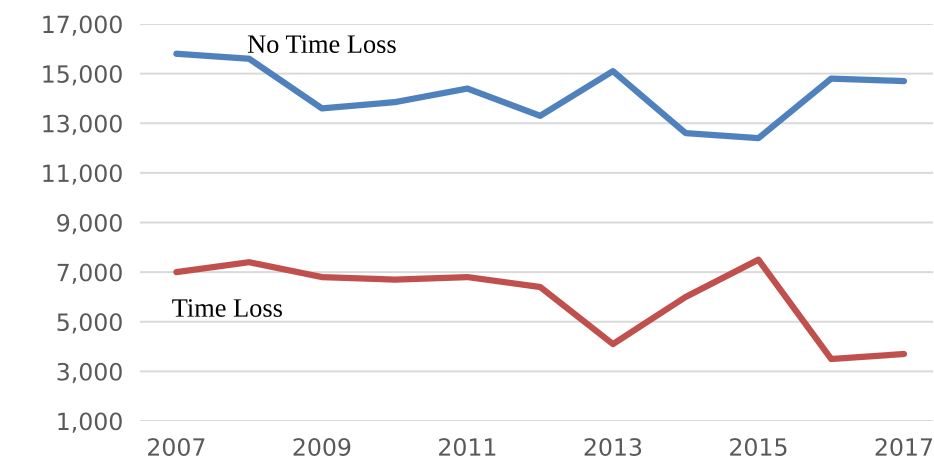 The height and width of the screenshot is (475, 934). Describe the element at coordinates (613, 447) in the screenshot. I see `x-tick-label: 2013` at that location.